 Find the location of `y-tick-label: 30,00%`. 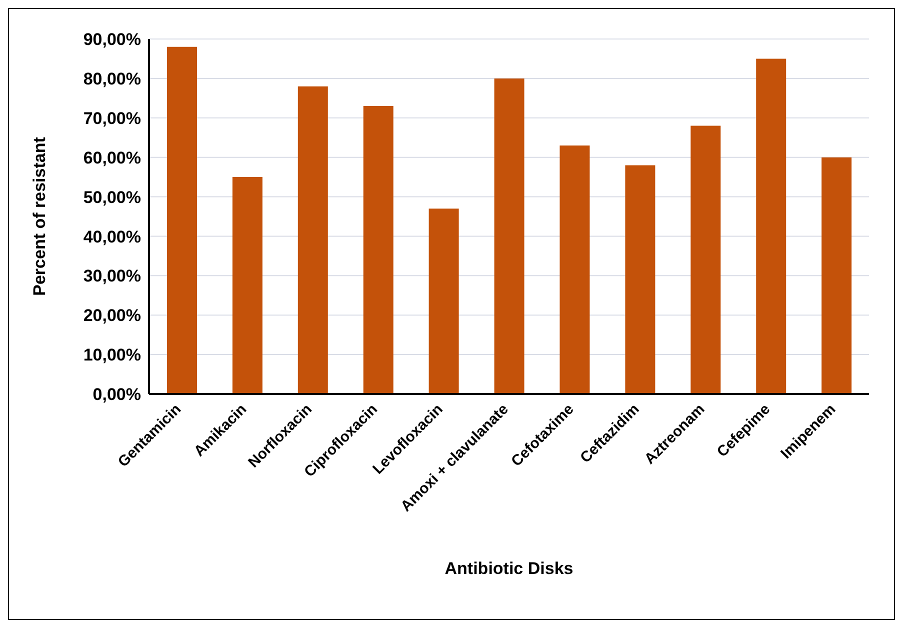

y-tick-label: 30,00% is located at coordinates (112, 276).